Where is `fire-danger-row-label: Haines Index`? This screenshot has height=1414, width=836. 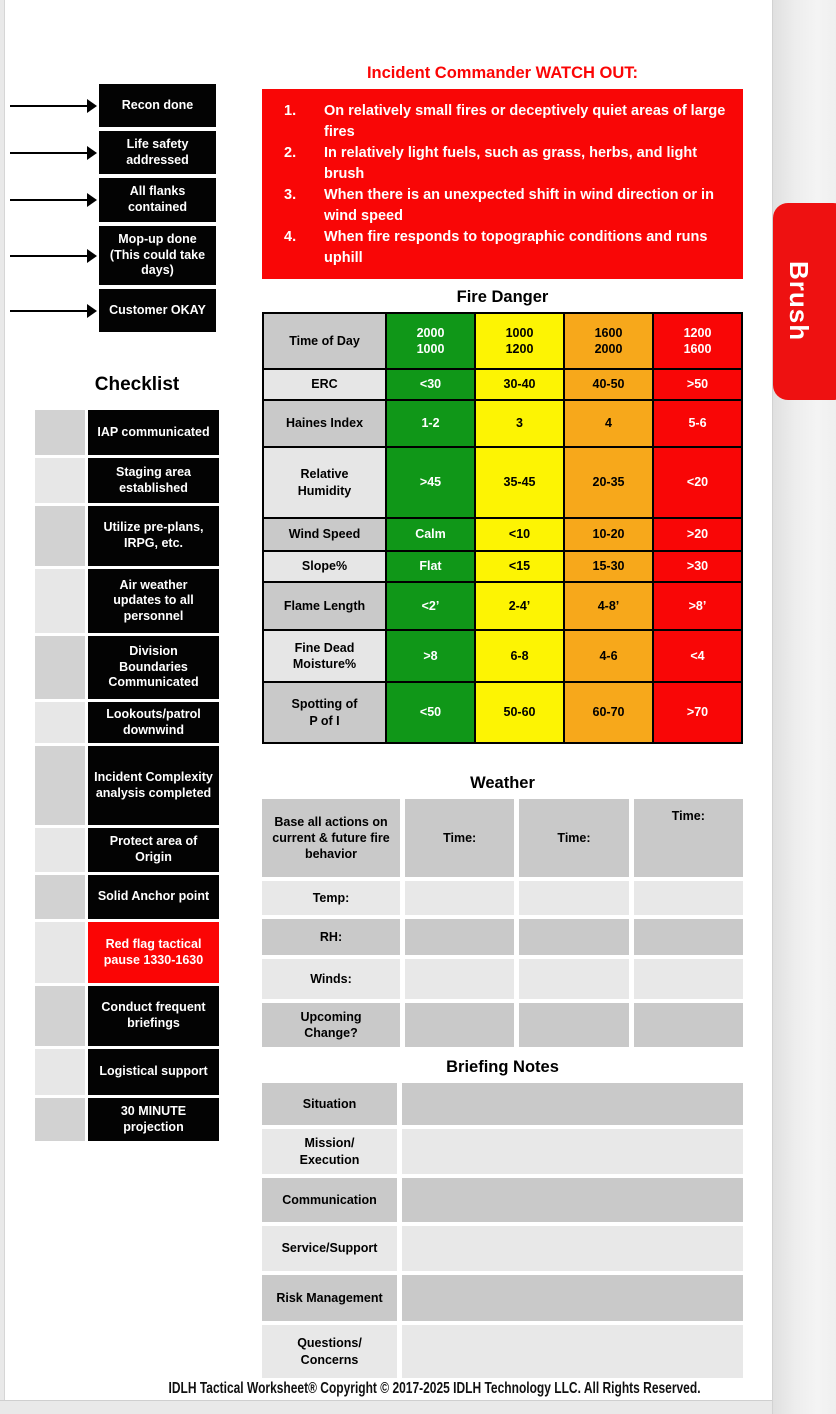 fire-danger-row-label: Haines Index is located at coordinates (324, 423).